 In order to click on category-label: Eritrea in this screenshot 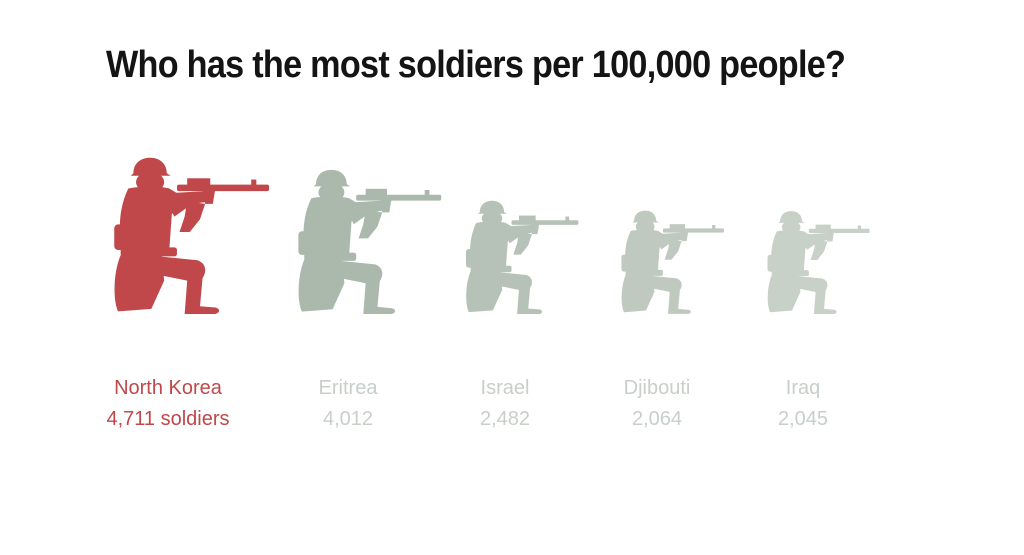, I will do `click(349, 388)`.